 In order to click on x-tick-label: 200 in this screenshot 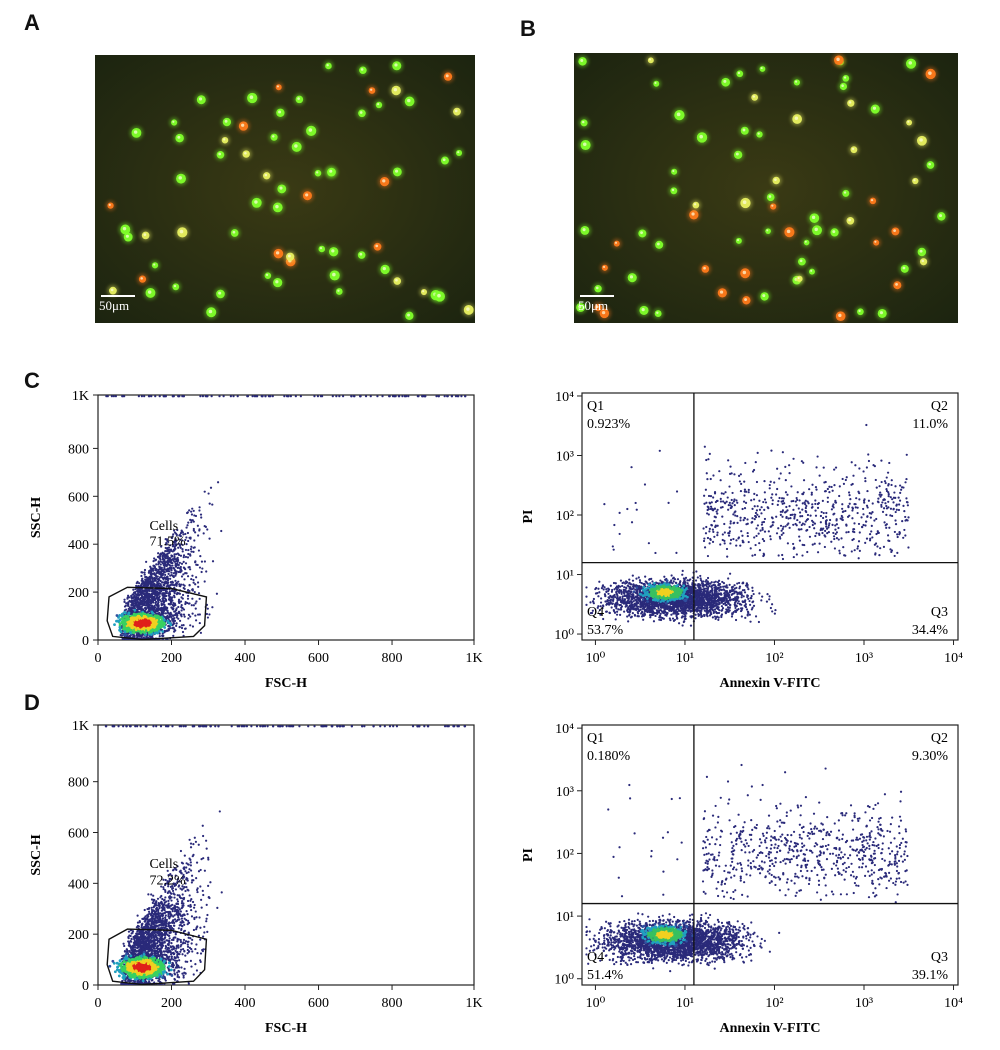, I will do `click(171, 658)`.